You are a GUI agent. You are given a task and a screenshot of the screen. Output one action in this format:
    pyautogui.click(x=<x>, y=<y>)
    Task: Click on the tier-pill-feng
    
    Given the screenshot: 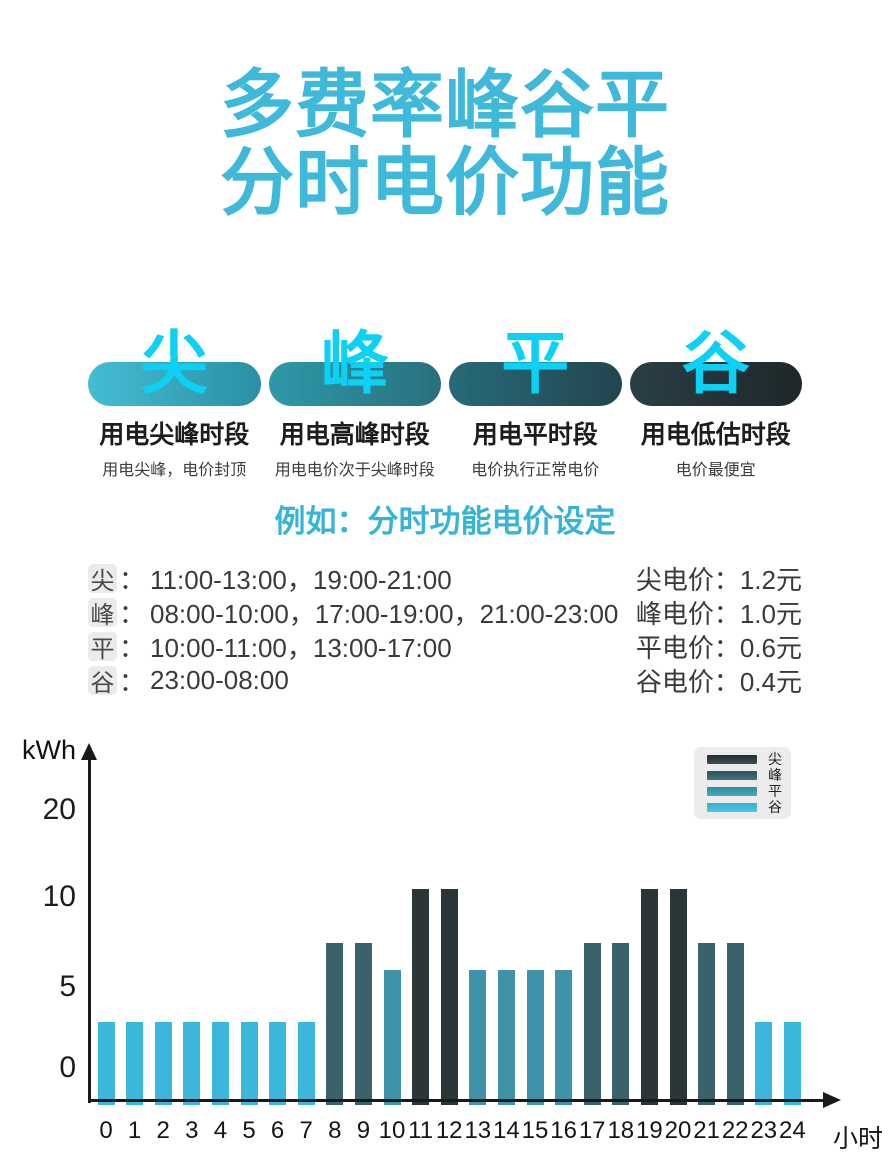 What is the action you would take?
    pyautogui.click(x=354, y=384)
    